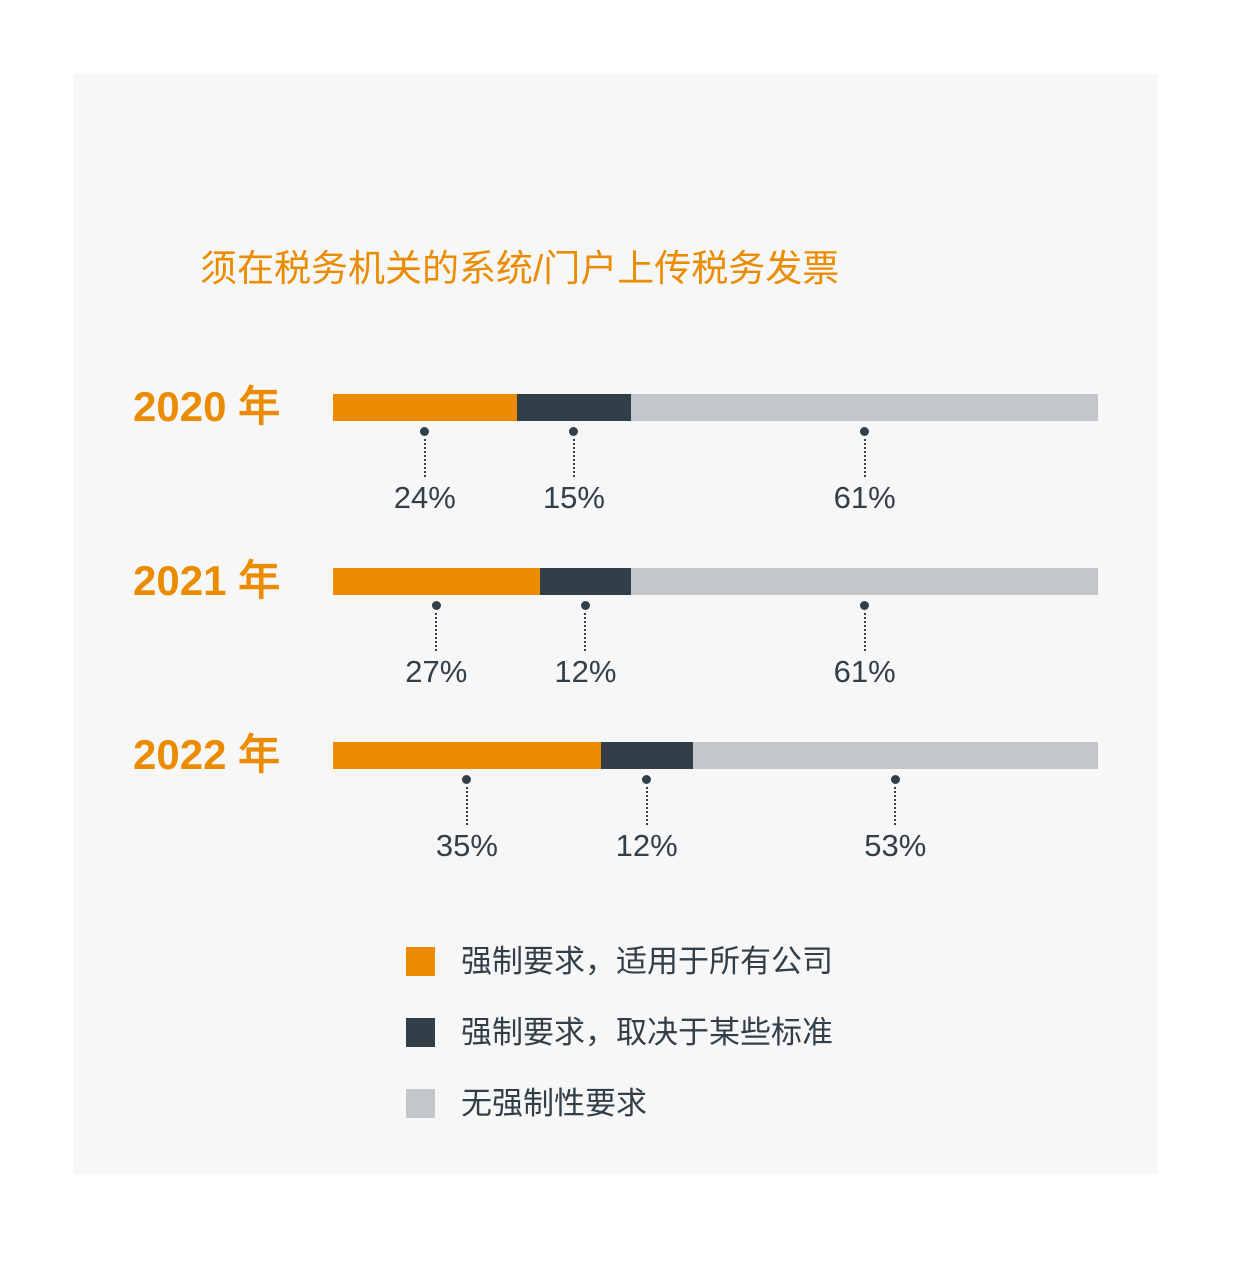 The image size is (1248, 1280). Describe the element at coordinates (466, 845) in the screenshot. I see `value-label: 35%` at that location.